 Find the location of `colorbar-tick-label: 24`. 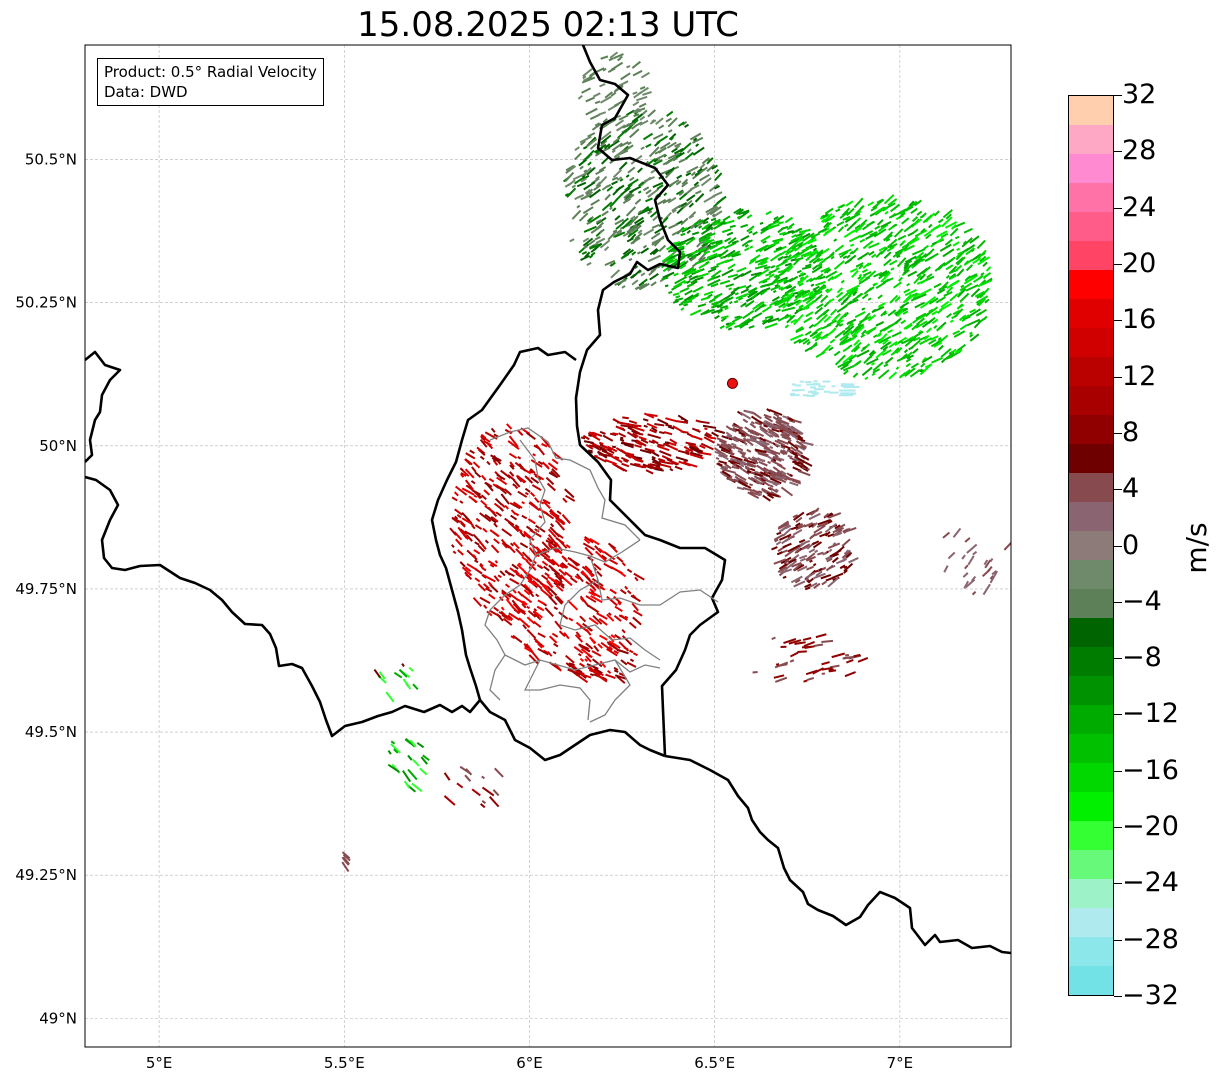

colorbar-tick-label: 24 is located at coordinates (1139, 207).